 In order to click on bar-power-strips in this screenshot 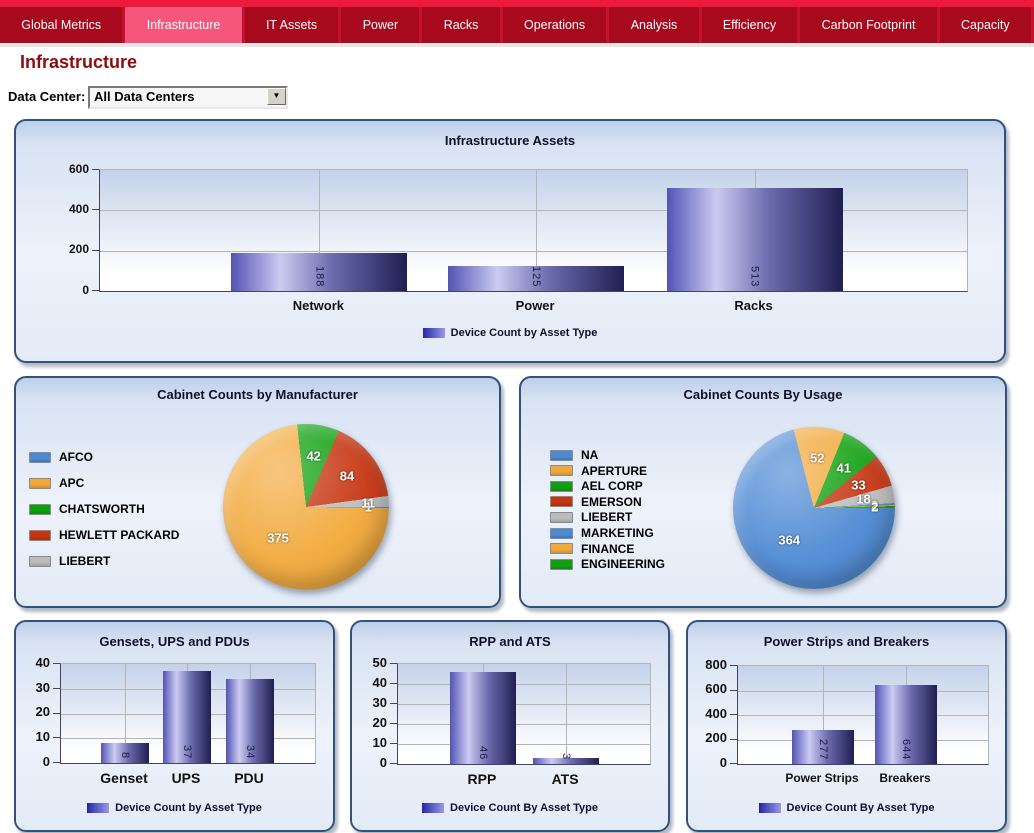, I will do `click(823, 747)`.